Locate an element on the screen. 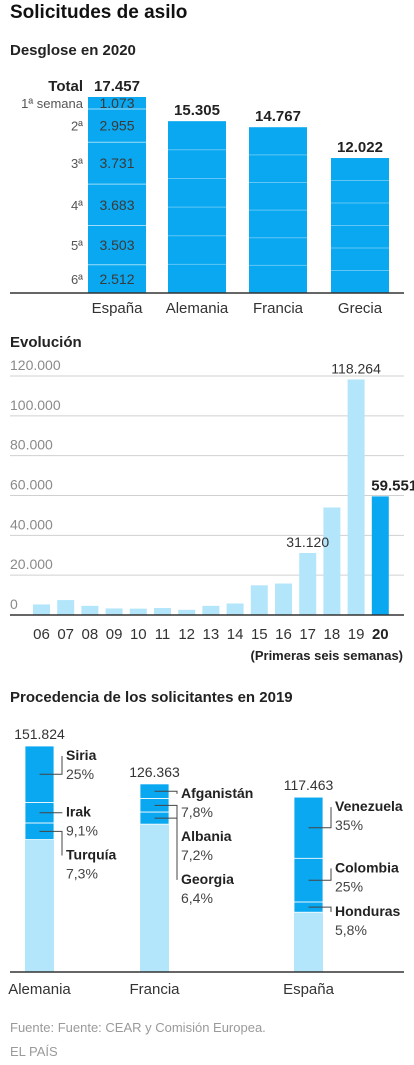 This screenshot has width=414, height=1065. x-tick-label: 14 is located at coordinates (235, 634).